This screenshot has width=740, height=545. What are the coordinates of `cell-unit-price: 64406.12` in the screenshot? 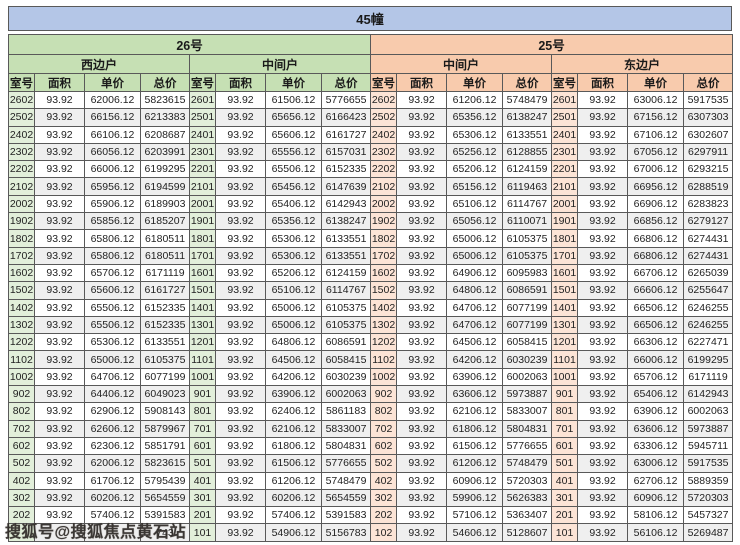 It's located at (112, 394).